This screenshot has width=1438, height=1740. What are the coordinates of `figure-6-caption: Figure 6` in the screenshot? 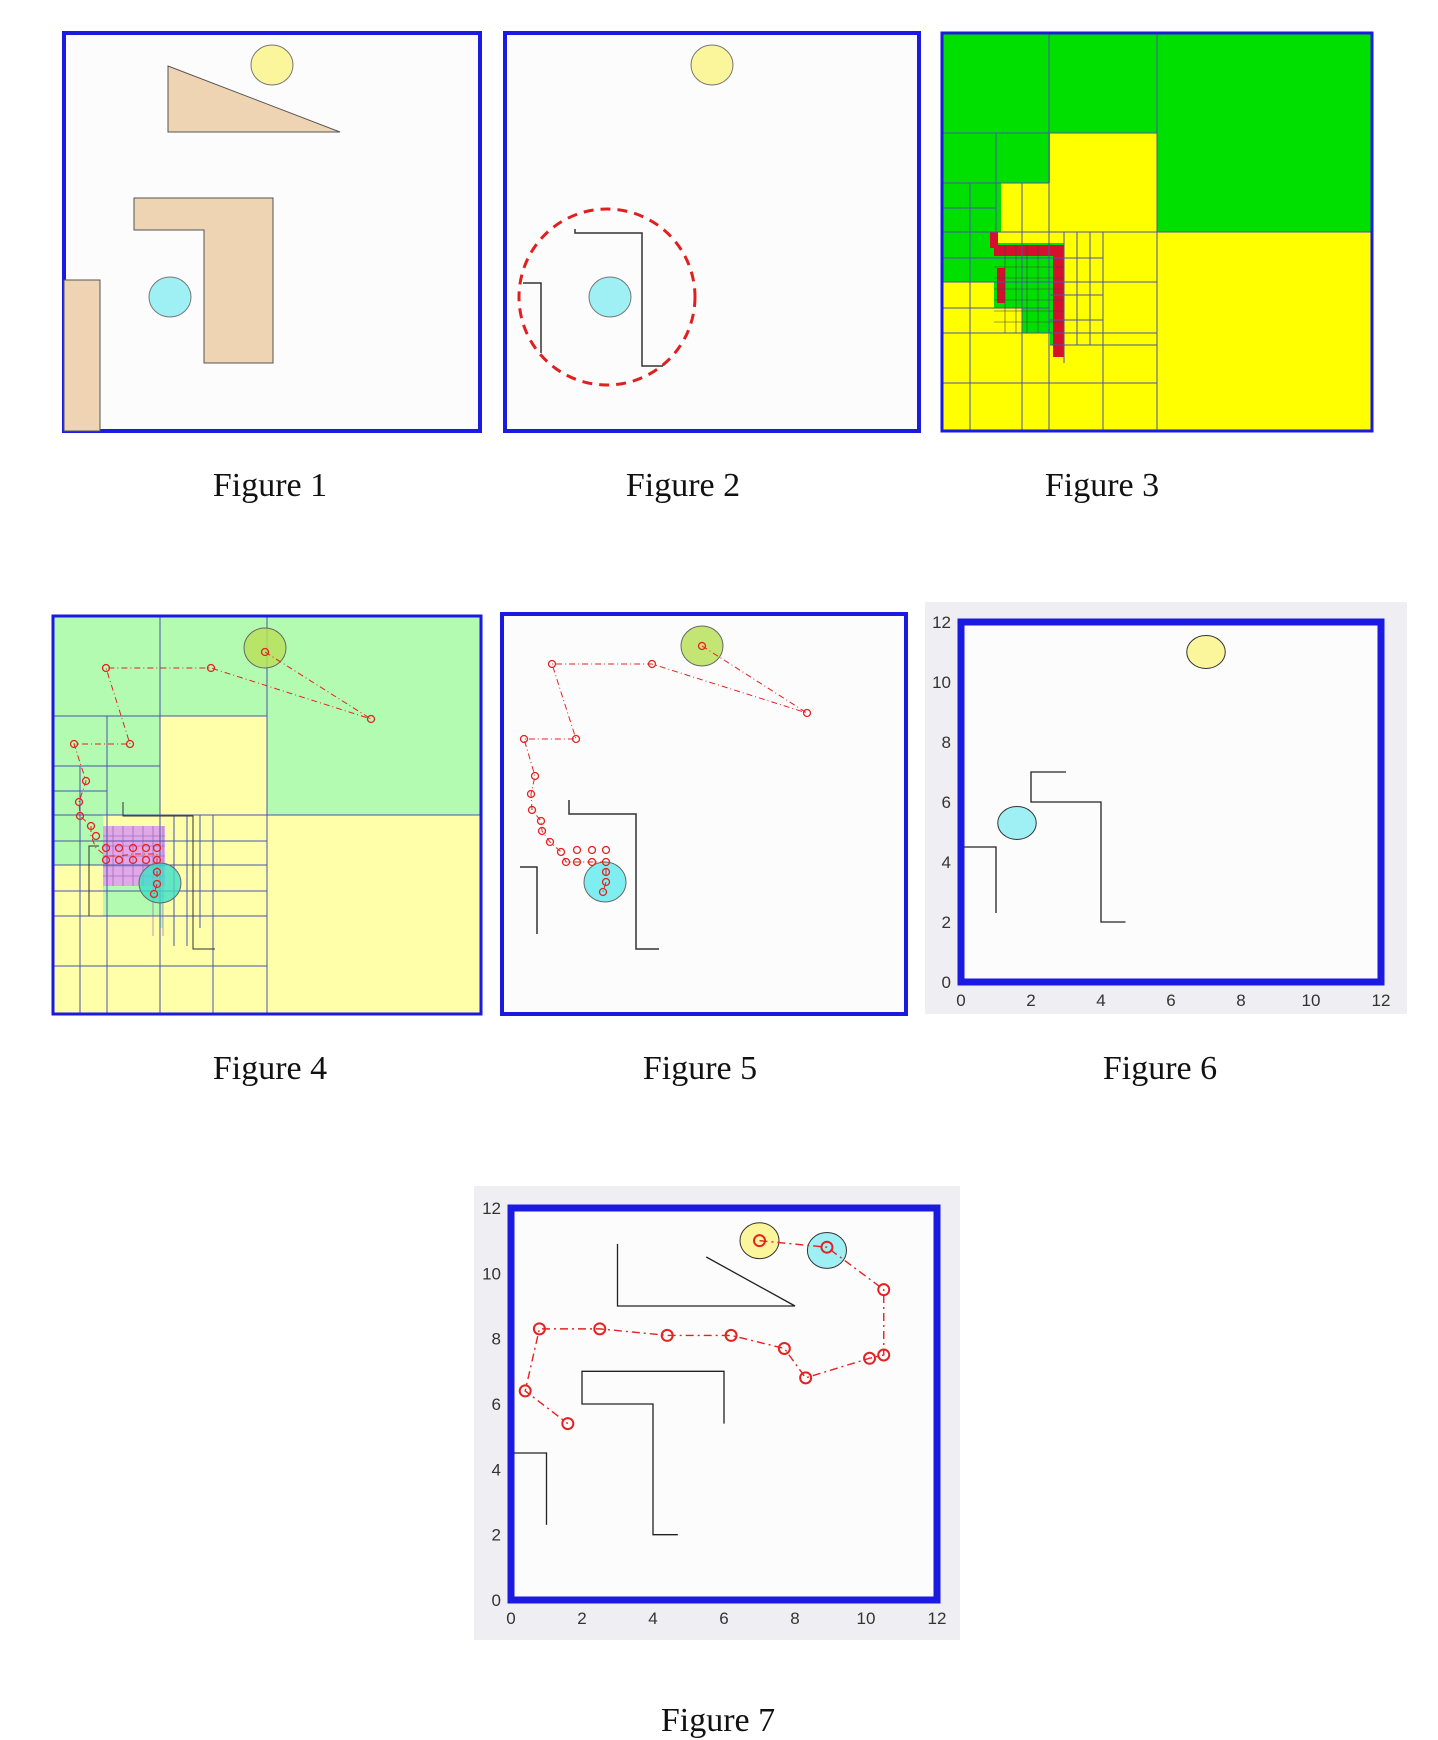 It's located at (1160, 1068).